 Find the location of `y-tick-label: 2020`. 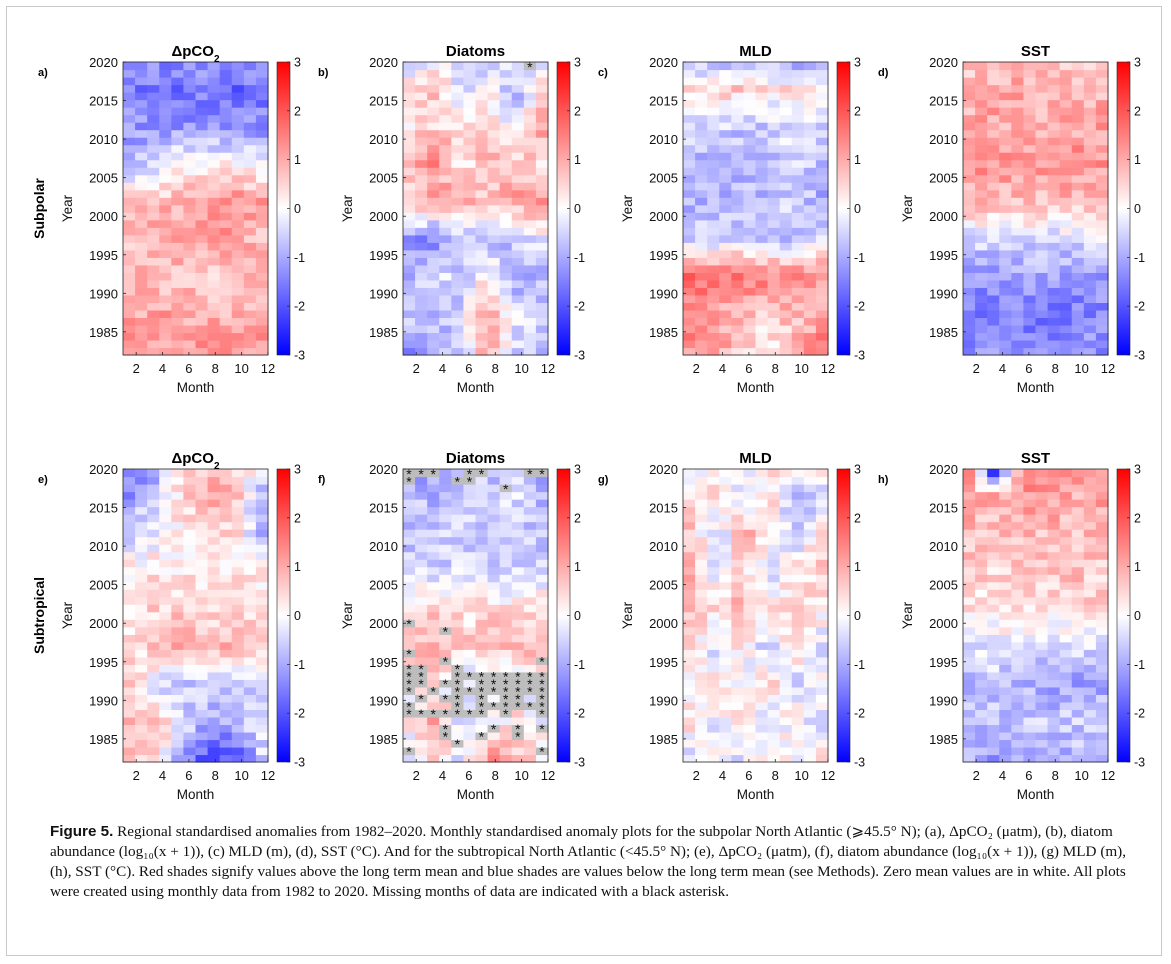

y-tick-label: 2020 is located at coordinates (663, 62).